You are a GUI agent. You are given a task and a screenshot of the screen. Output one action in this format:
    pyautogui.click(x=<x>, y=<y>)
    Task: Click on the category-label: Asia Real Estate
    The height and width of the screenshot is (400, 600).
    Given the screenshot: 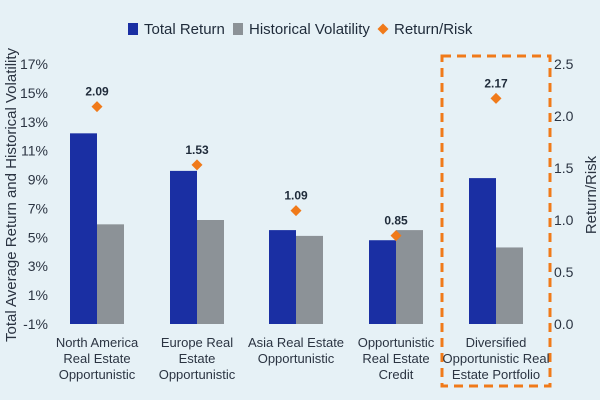 What is the action you would take?
    pyautogui.click(x=296, y=342)
    